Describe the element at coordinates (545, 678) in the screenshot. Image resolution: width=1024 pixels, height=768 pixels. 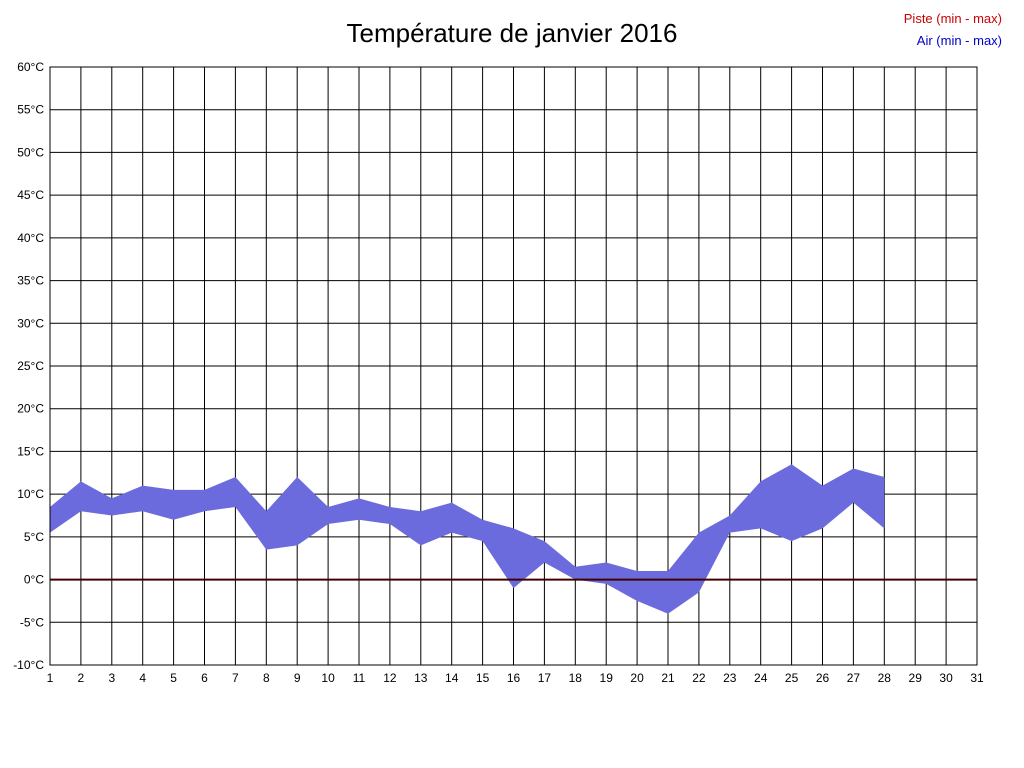
I see `x-tick-label: 17` at that location.